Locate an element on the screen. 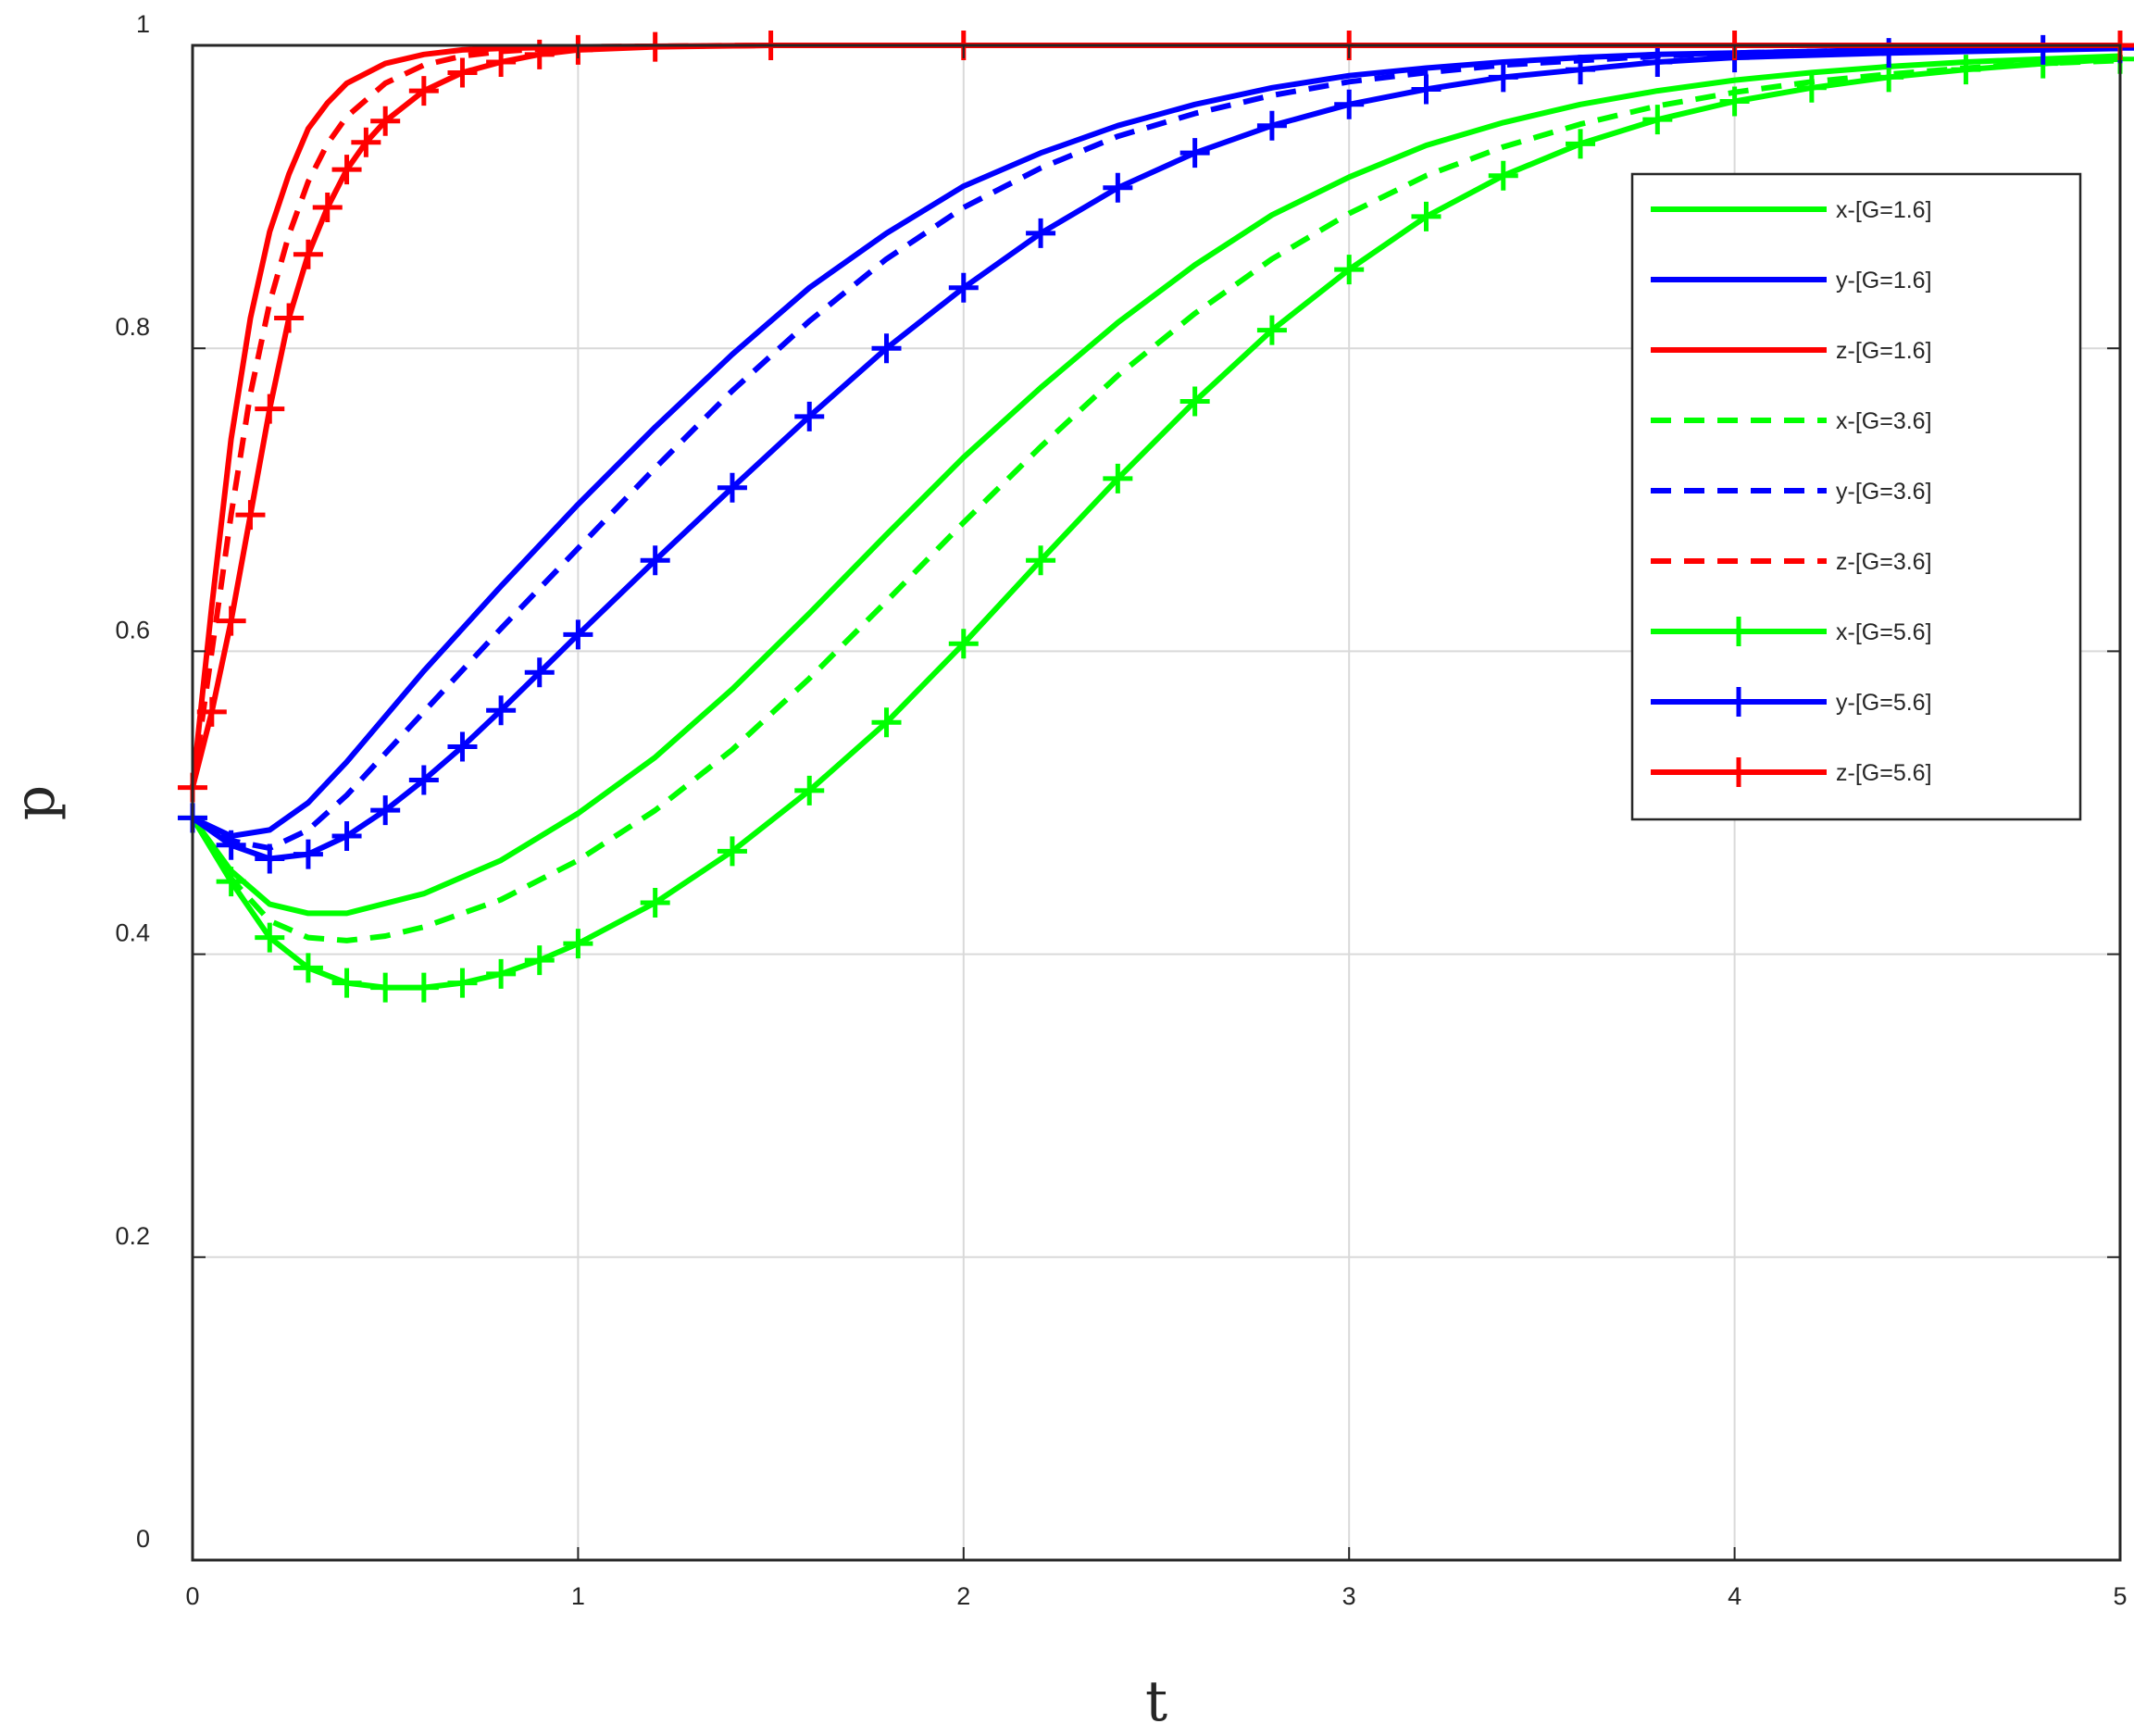  legend-label: z-[G=3.6] is located at coordinates (1884, 562).